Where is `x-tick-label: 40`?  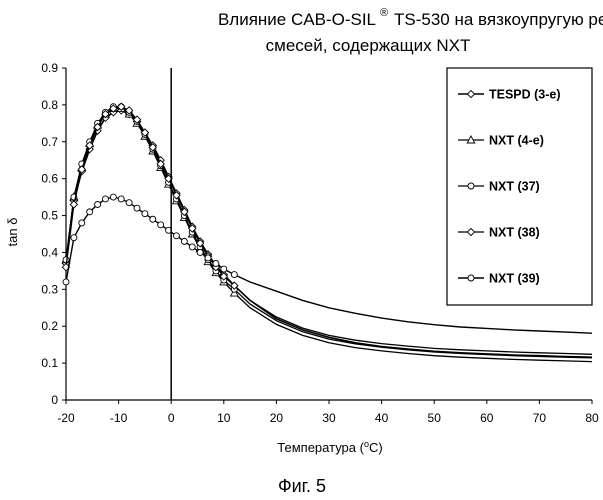
x-tick-label: 40 is located at coordinates (382, 418).